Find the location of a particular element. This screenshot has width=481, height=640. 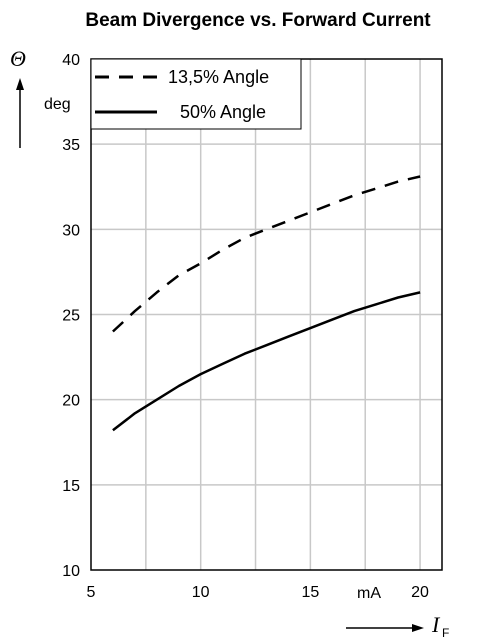

series-line-50-angle is located at coordinates (266, 361).